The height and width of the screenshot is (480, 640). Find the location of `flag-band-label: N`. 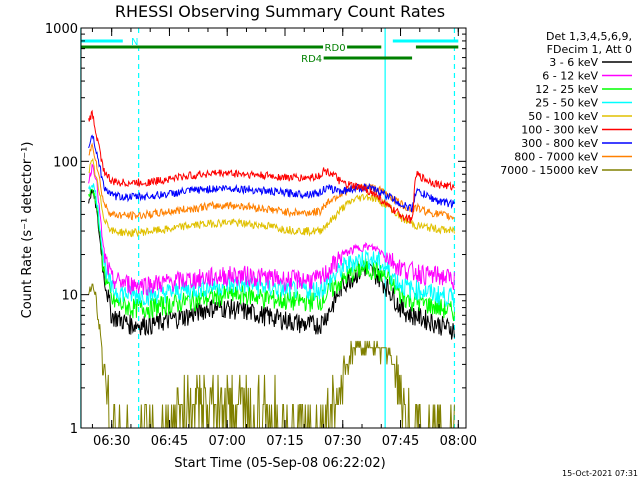

flag-band-label: N is located at coordinates (134, 42).